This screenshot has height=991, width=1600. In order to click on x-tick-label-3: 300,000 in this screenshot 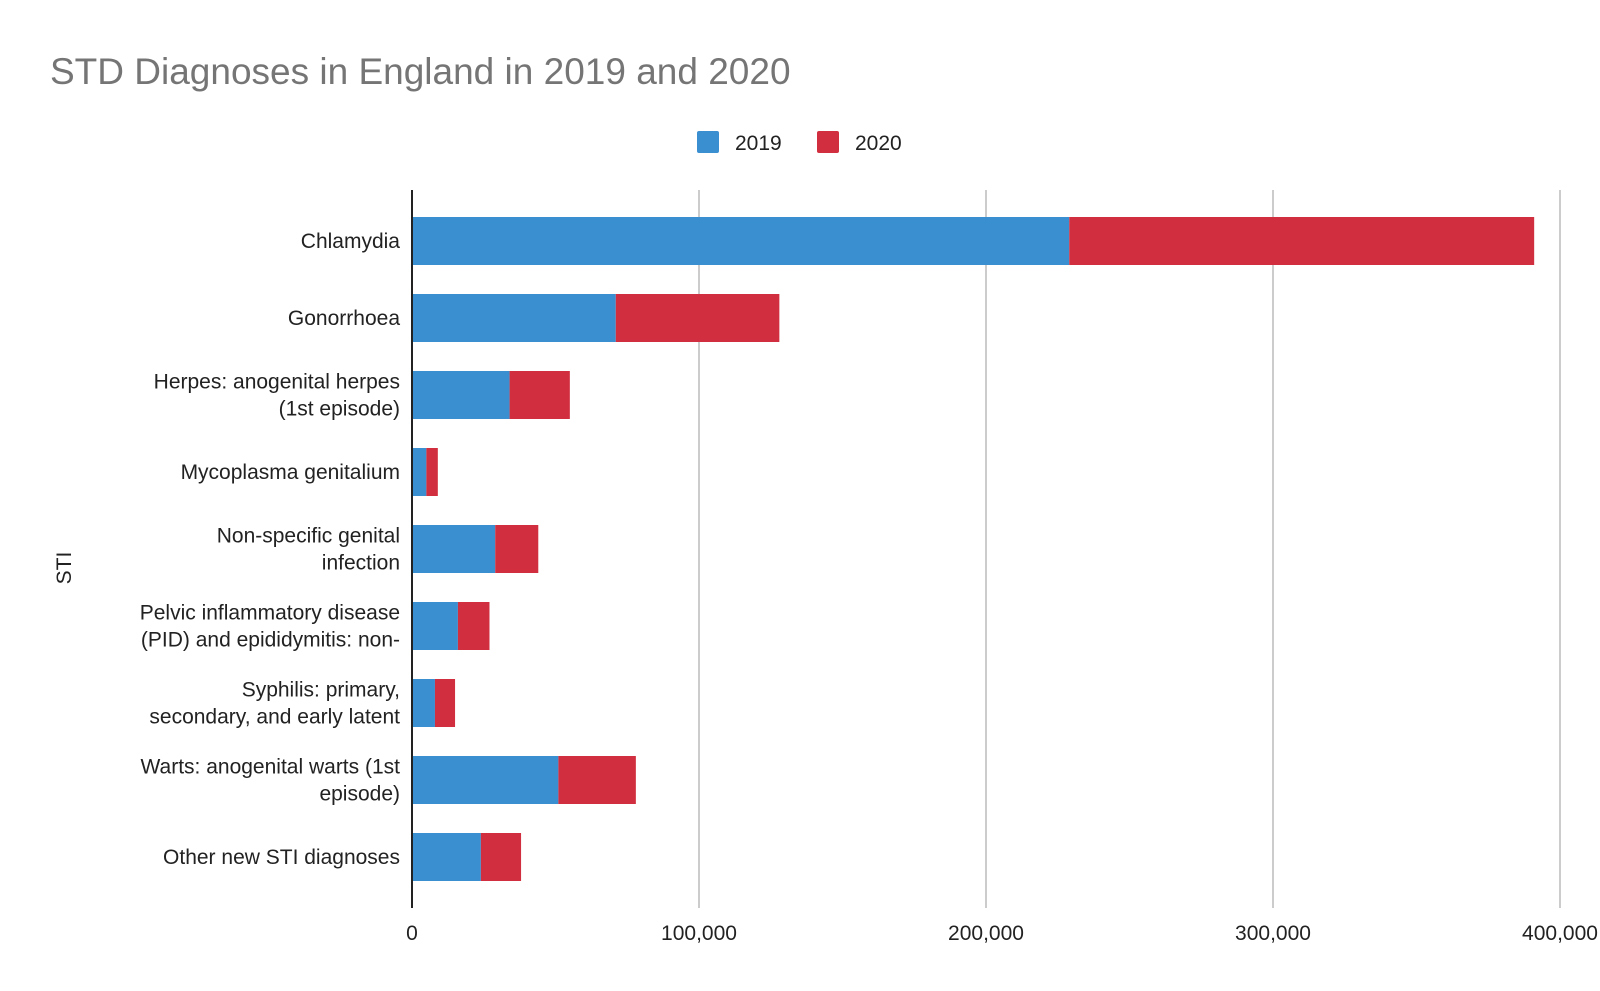, I will do `click(1273, 933)`.